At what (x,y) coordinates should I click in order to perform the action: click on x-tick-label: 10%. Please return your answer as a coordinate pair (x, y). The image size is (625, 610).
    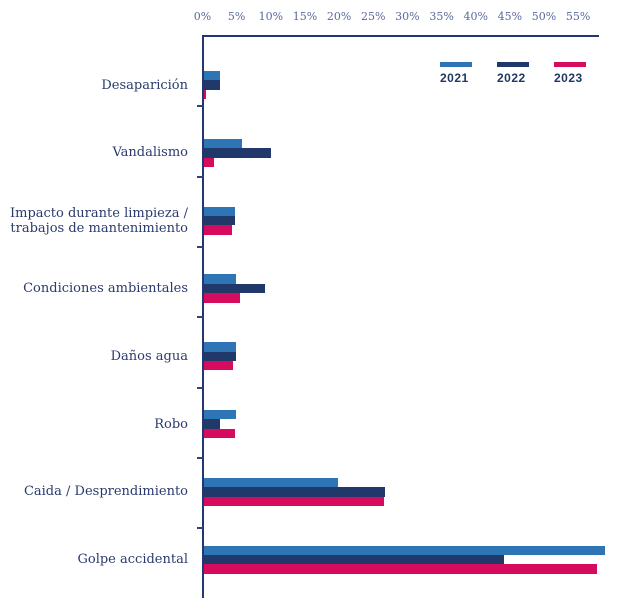
    Looking at the image, I should click on (271, 16).